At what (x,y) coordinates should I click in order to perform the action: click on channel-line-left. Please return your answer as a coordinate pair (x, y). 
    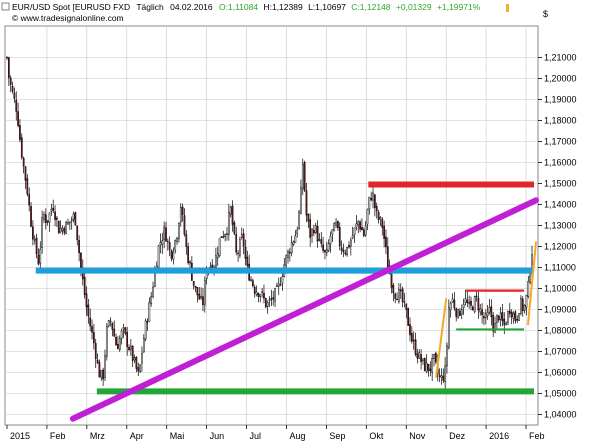
    Looking at the image, I should click on (441, 338).